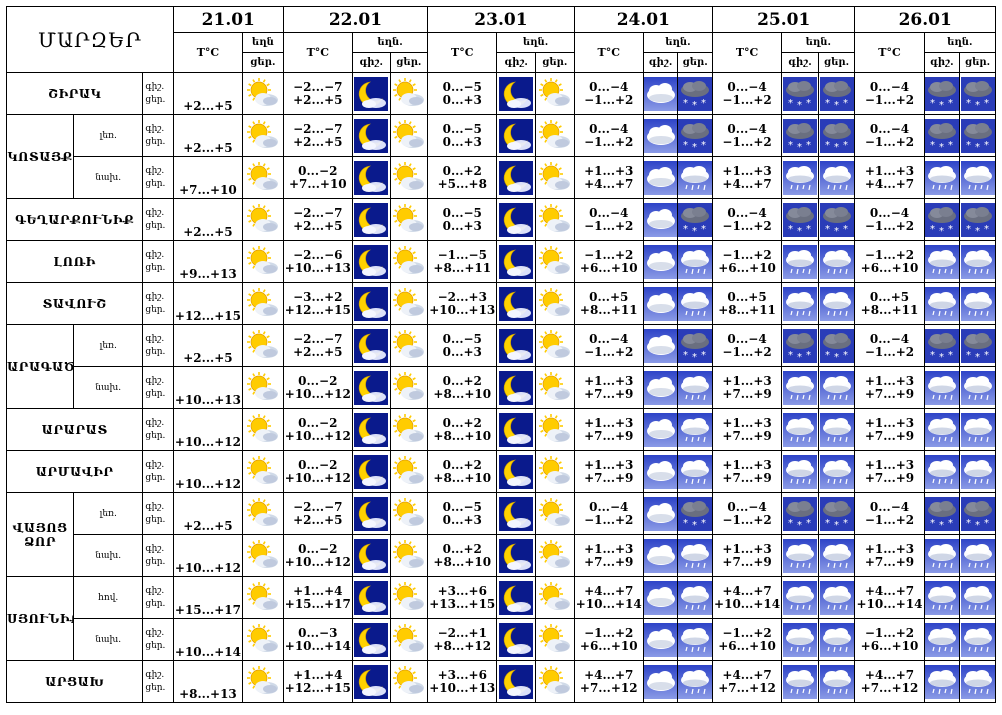  I want to click on date-header: 21.01, so click(228, 19).